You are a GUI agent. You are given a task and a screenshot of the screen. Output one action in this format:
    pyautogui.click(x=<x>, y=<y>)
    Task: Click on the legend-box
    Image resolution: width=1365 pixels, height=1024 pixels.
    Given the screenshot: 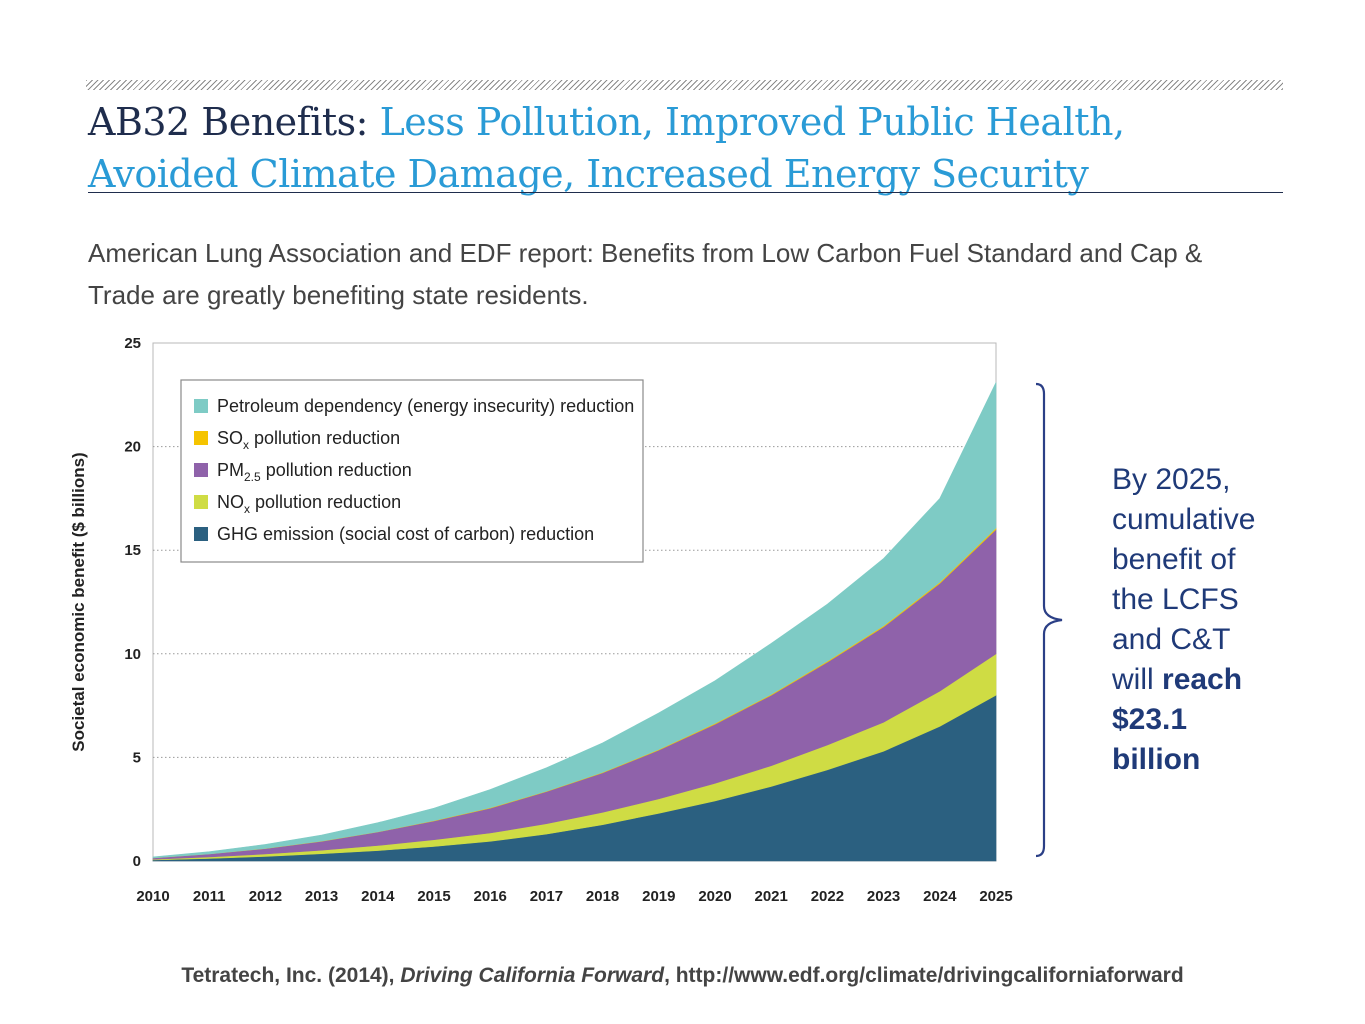 What is the action you would take?
    pyautogui.click(x=412, y=471)
    